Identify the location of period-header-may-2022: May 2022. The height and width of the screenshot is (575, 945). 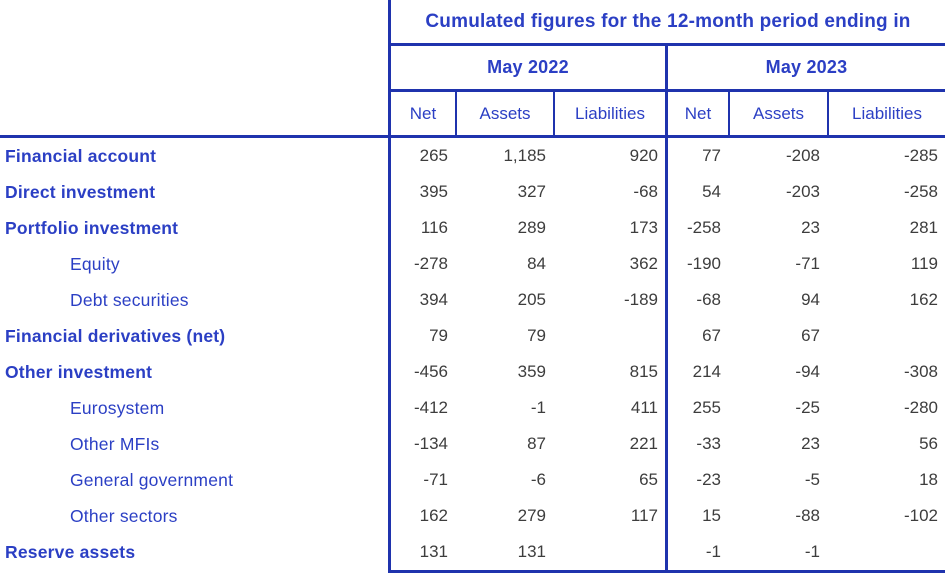
(526, 69).